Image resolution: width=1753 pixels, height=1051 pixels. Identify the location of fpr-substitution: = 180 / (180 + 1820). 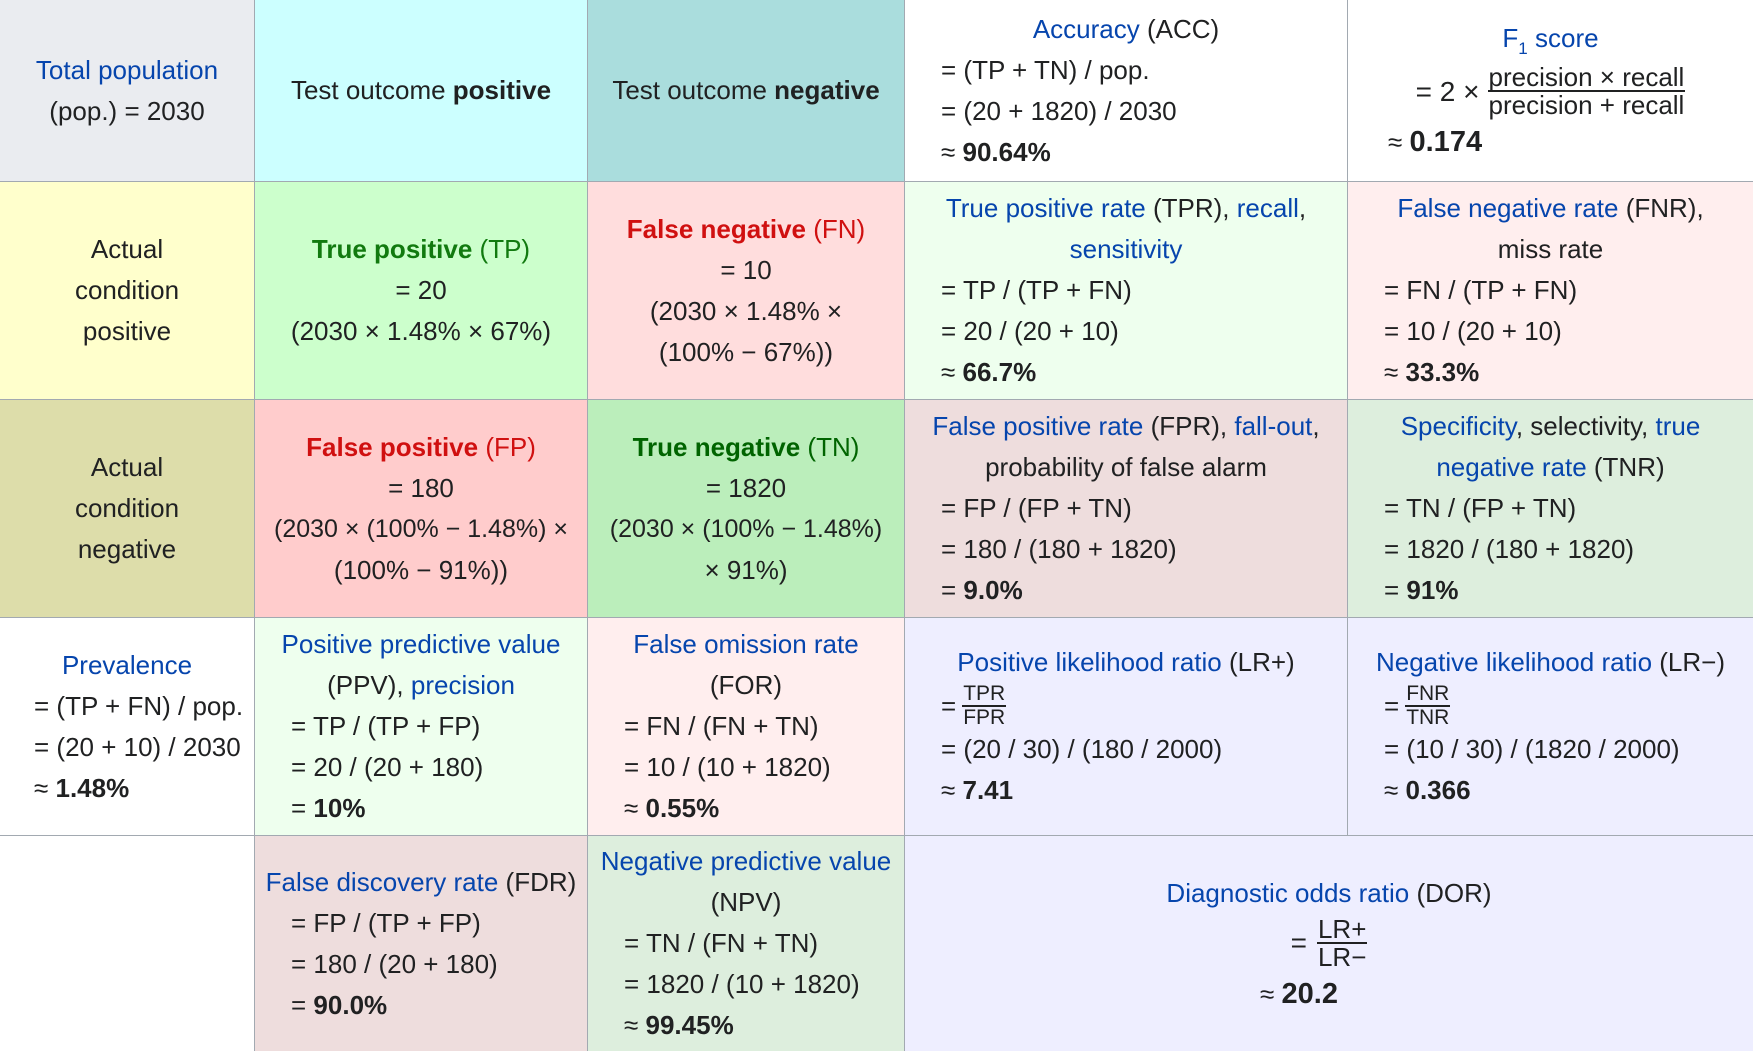
(1059, 549).